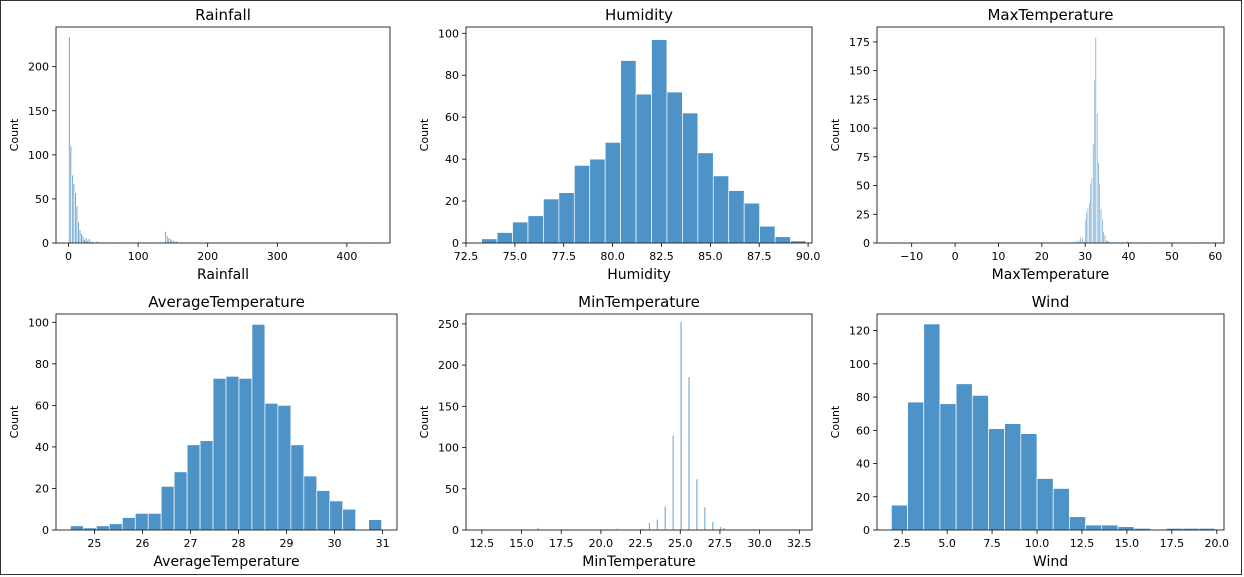 The image size is (1244, 577). Describe the element at coordinates (859, 99) in the screenshot. I see `y-tick-label: 125` at that location.